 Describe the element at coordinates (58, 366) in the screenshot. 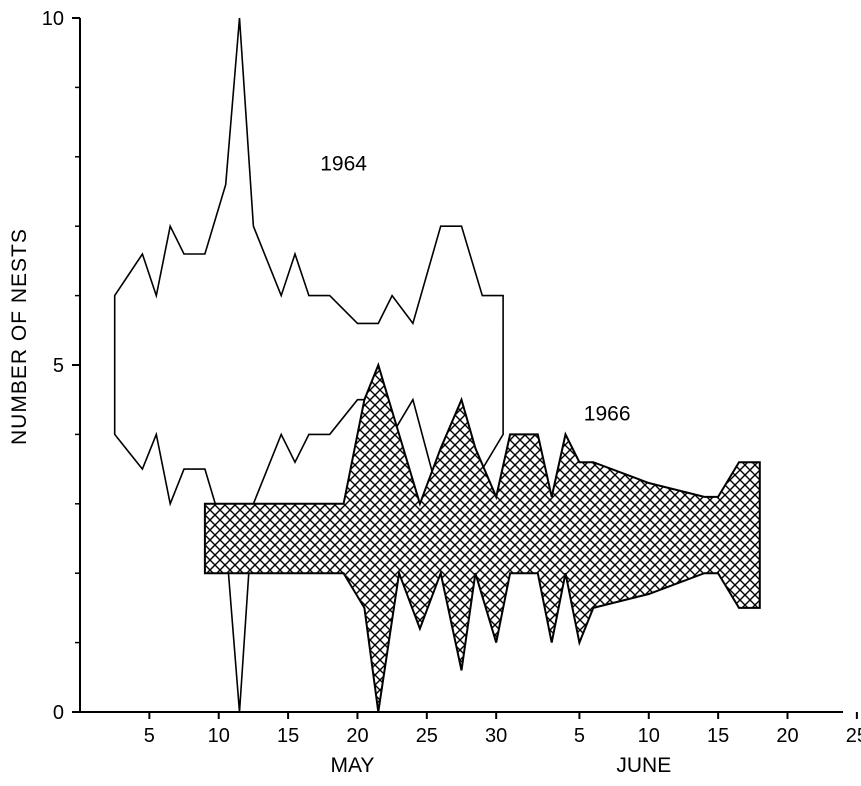

I see `y-tick-label: 5` at that location.